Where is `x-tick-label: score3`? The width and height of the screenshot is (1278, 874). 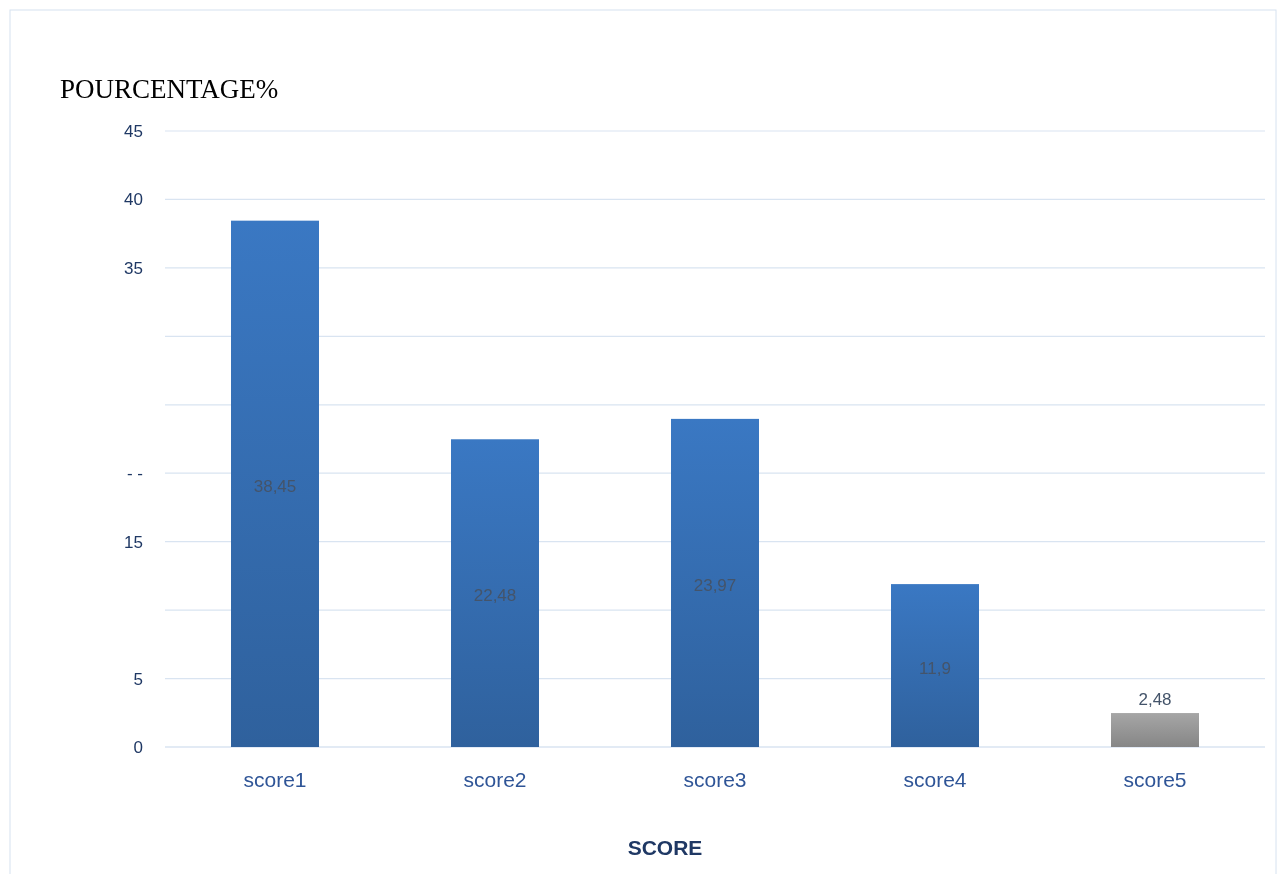
x-tick-label: score3 is located at coordinates (715, 779).